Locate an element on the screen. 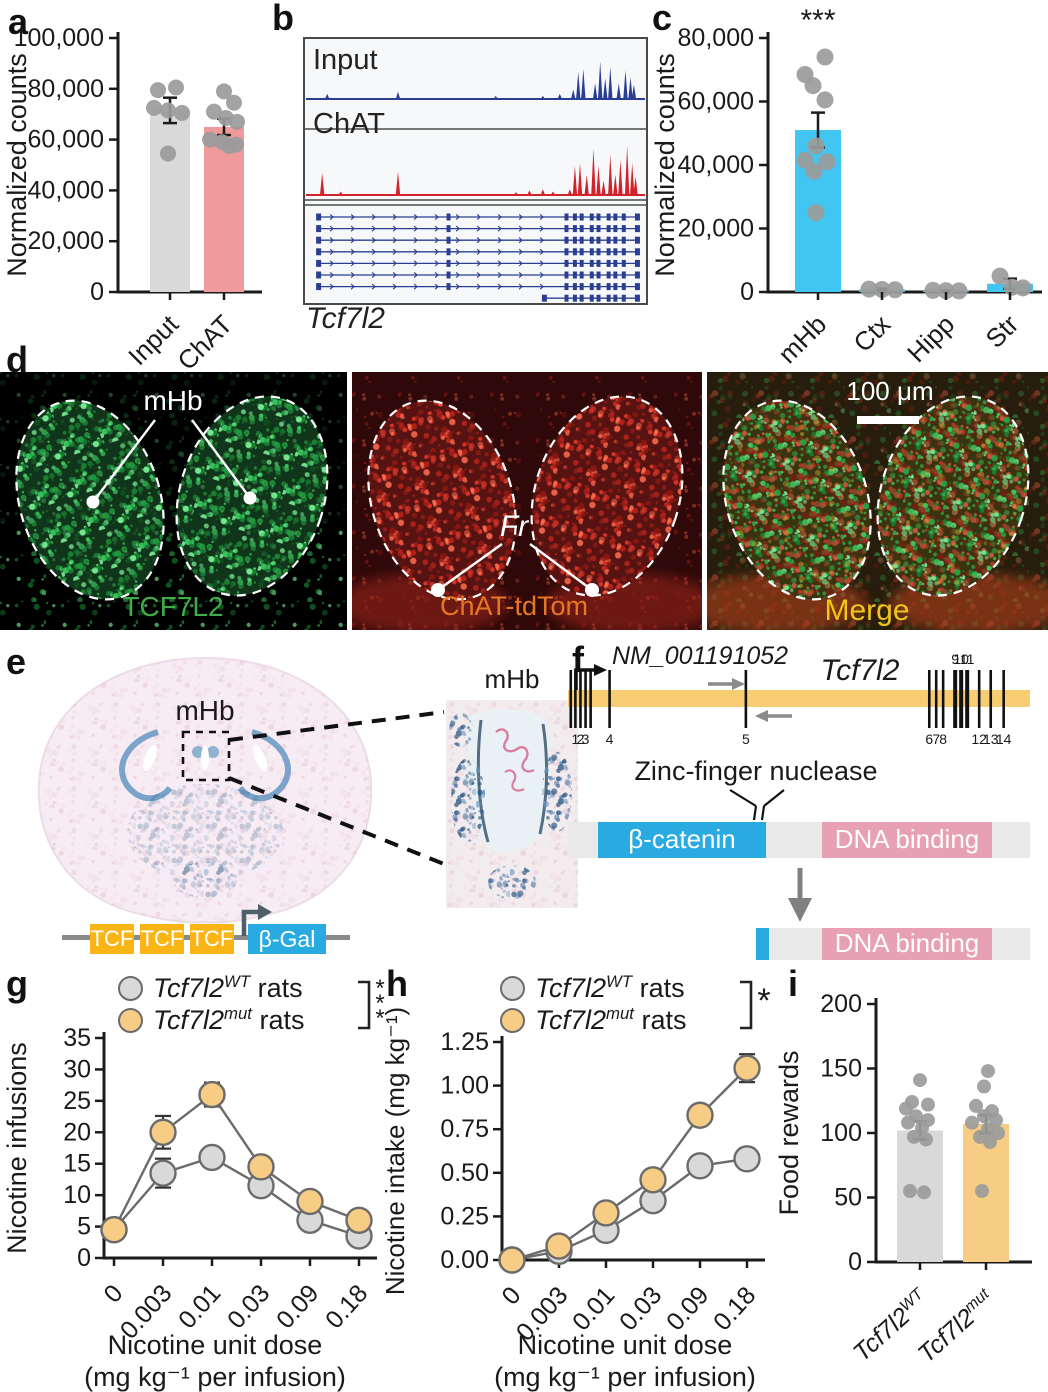 This screenshot has height=1392, width=1048. legend-label: Tcf7l2mut rats is located at coordinates (229, 1019).